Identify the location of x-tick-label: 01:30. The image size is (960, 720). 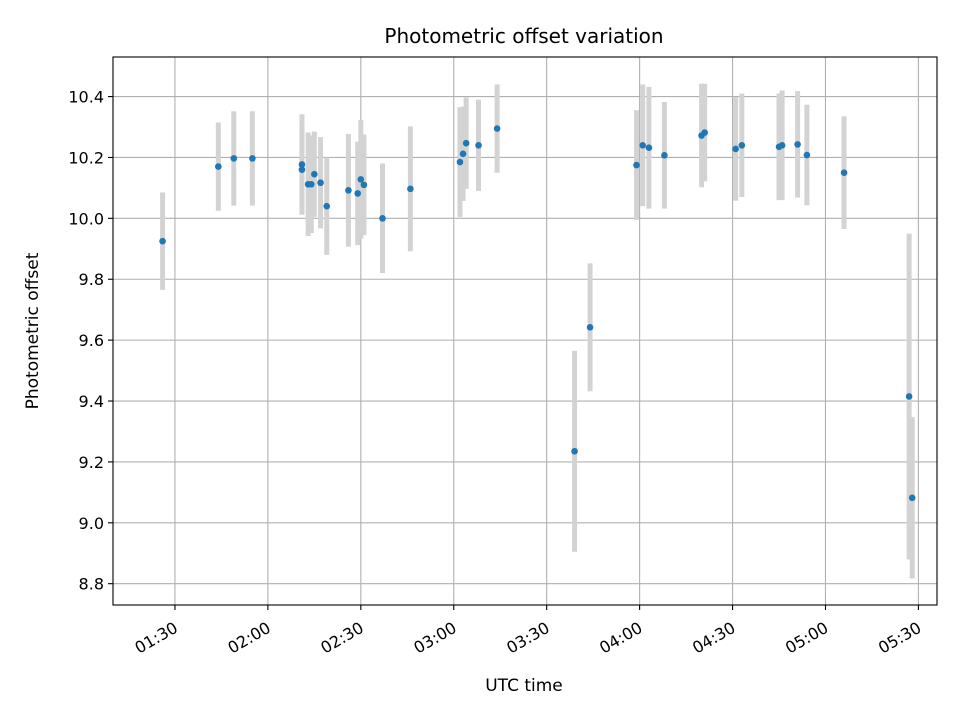
(156, 638).